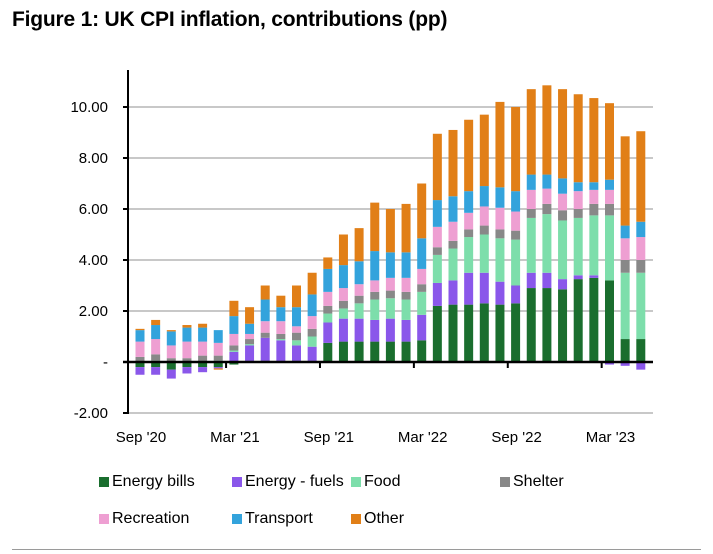 The image size is (713, 554). I want to click on y-tick-label: 8.00, so click(93, 158).